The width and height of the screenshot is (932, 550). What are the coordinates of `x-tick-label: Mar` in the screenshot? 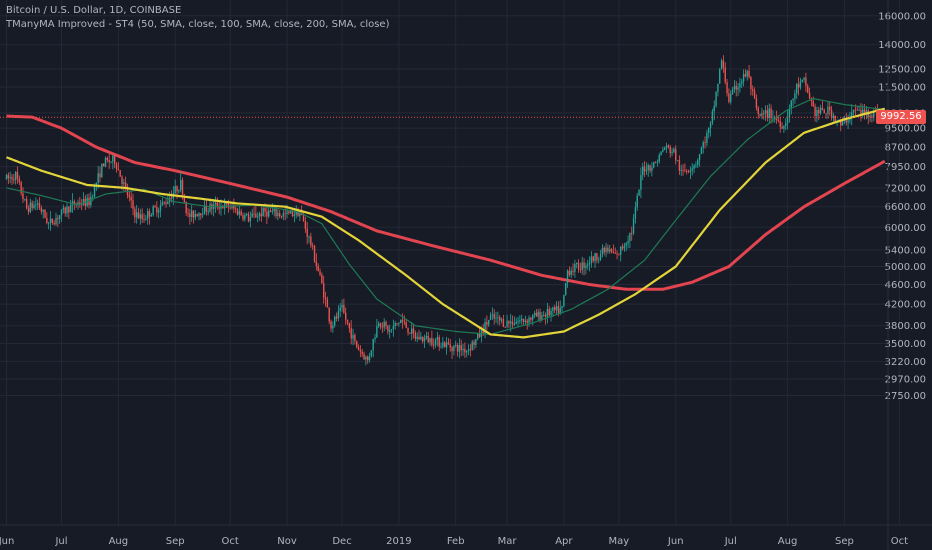 It's located at (508, 541).